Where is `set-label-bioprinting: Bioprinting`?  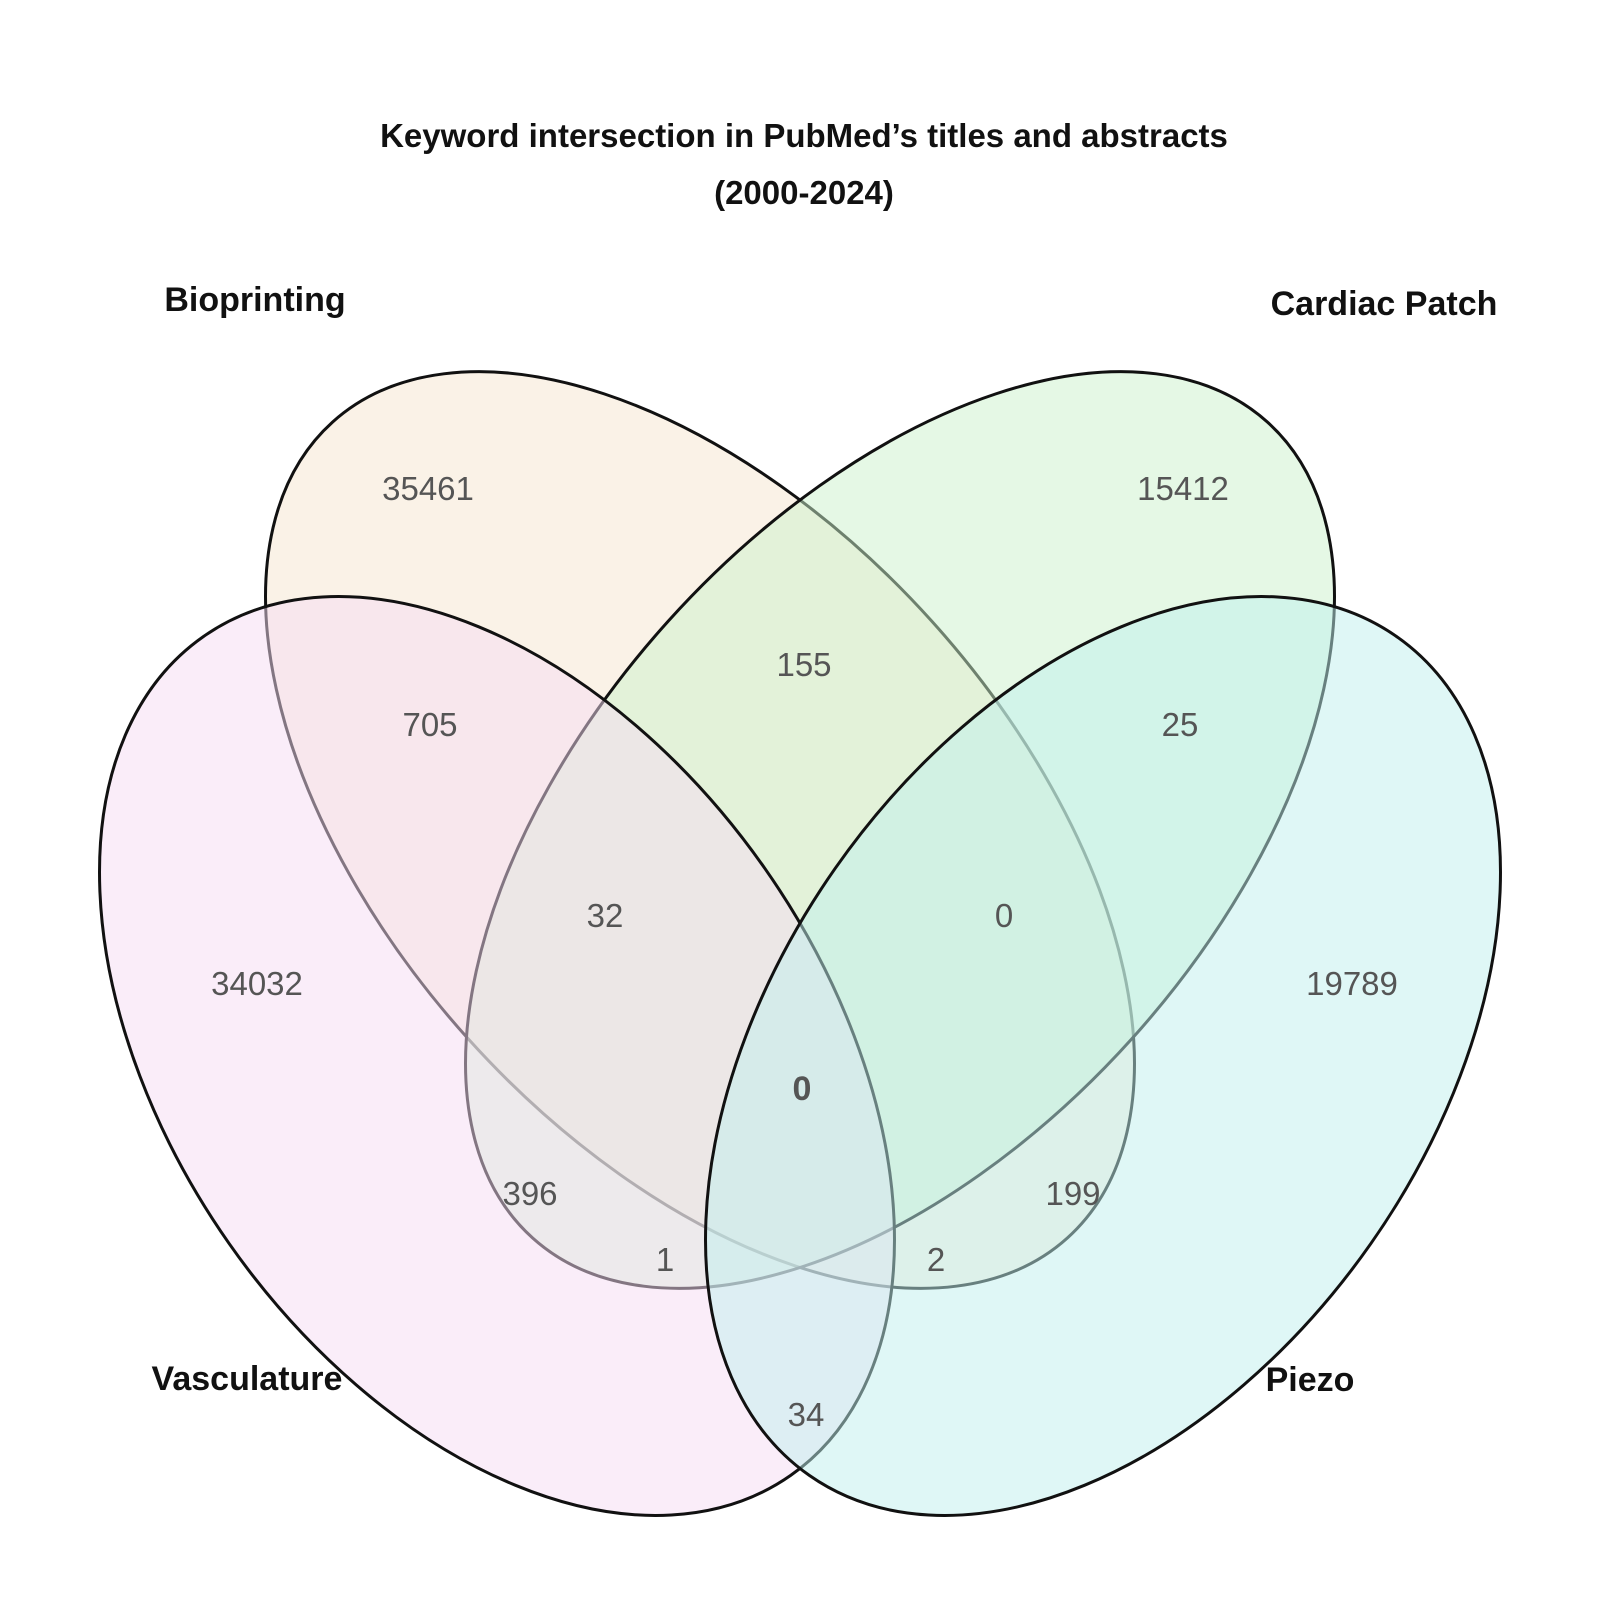
set-label-bioprinting: Bioprinting is located at coordinates (254, 300).